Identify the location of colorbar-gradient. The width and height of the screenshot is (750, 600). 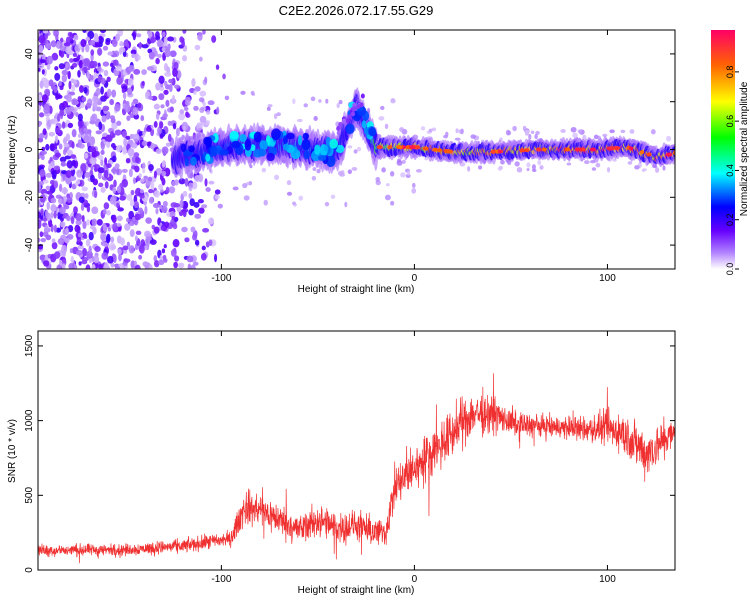
(723, 149).